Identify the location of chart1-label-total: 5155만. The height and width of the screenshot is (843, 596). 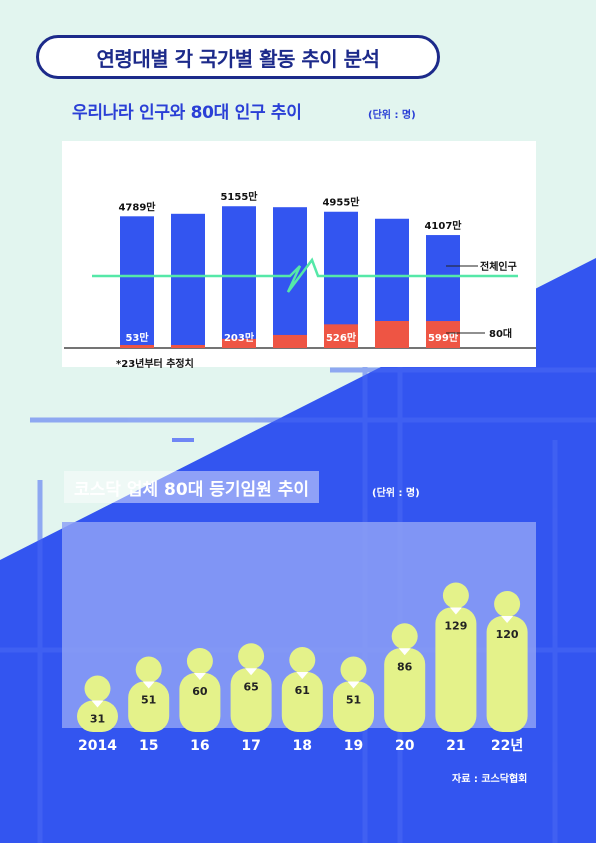
(239, 196).